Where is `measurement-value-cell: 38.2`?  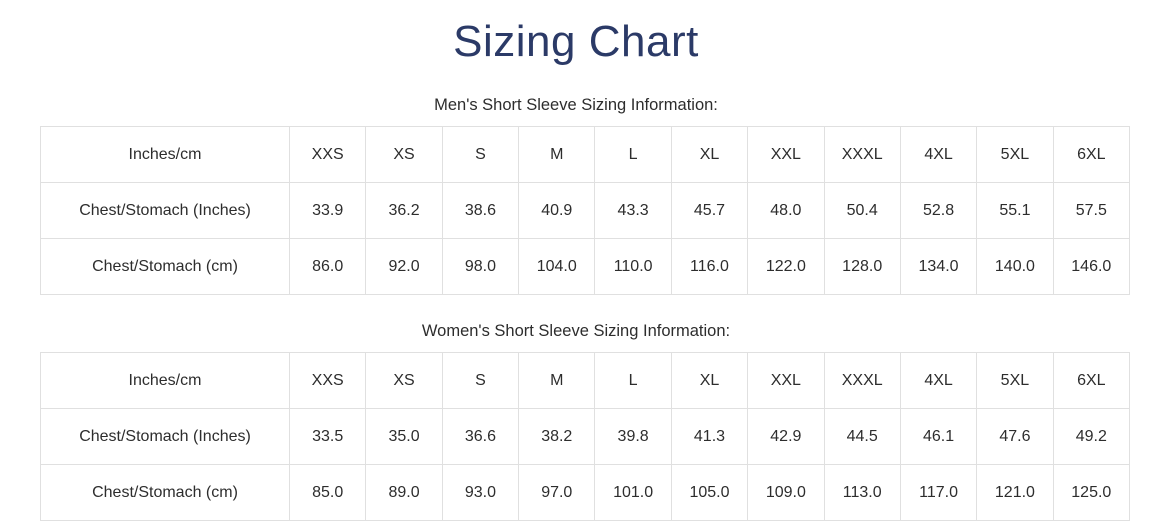 measurement-value-cell: 38.2 is located at coordinates (557, 436).